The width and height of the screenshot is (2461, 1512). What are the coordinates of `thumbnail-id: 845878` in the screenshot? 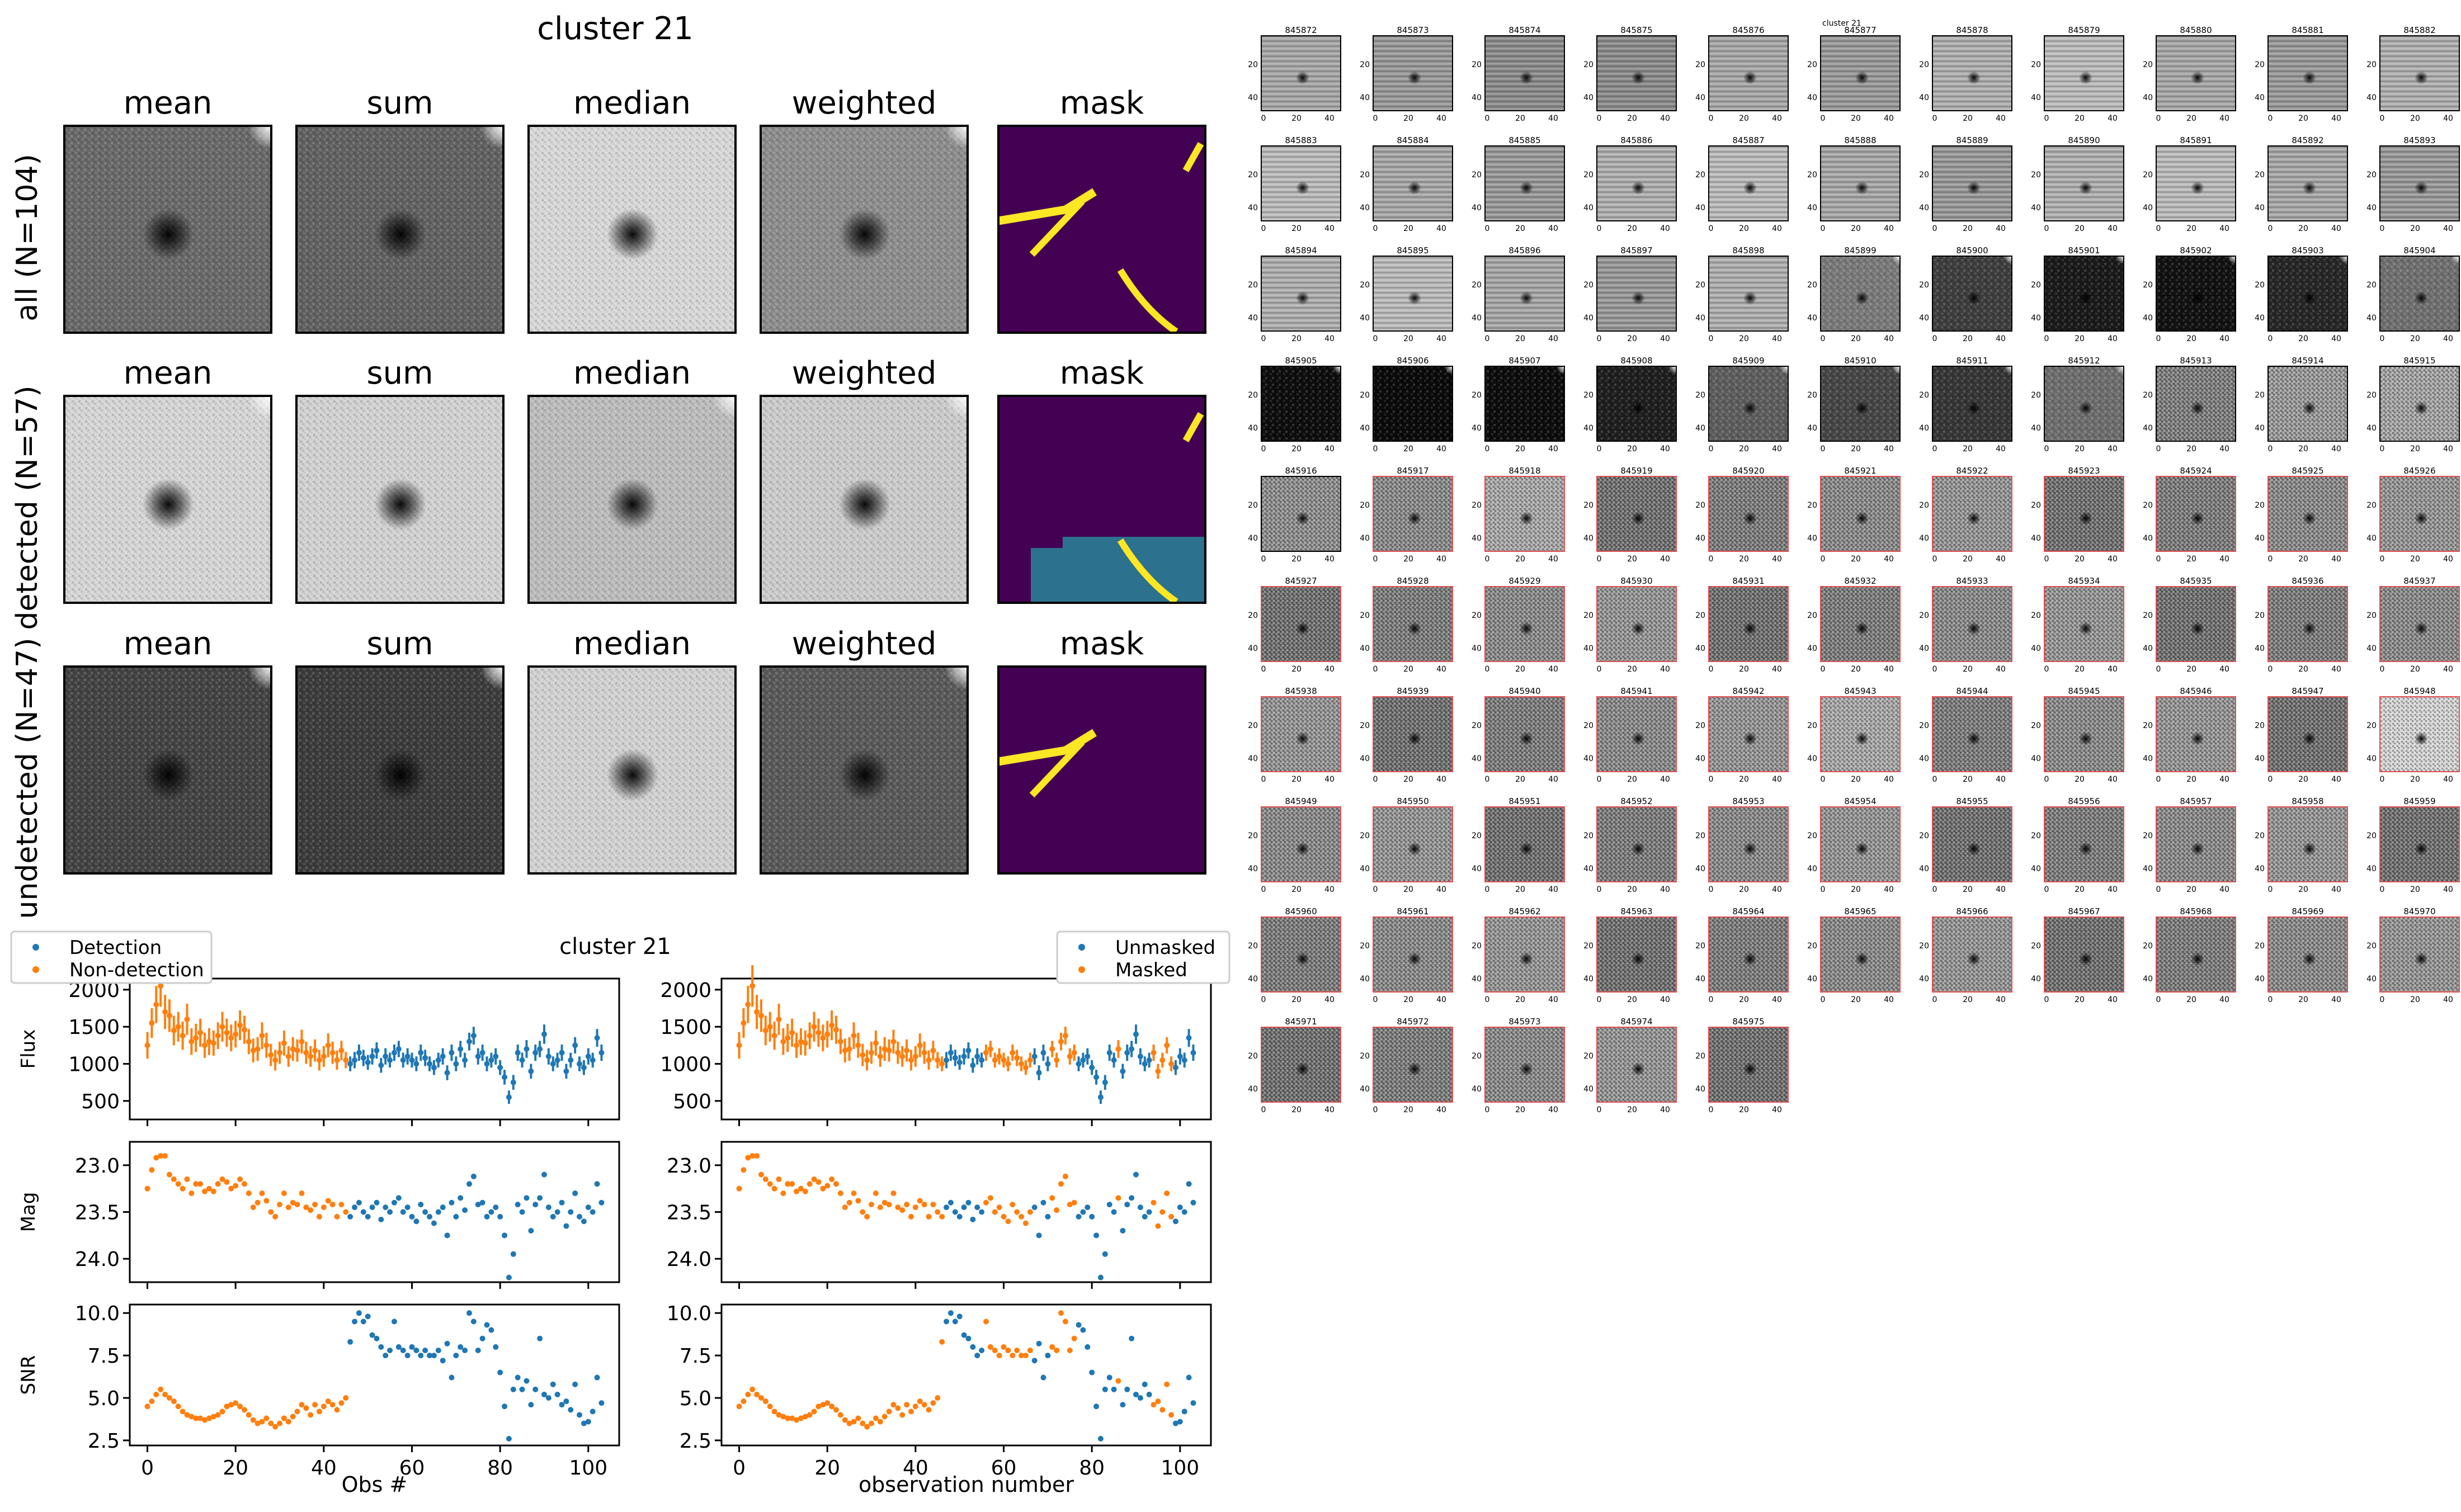 It's located at (1972, 30).